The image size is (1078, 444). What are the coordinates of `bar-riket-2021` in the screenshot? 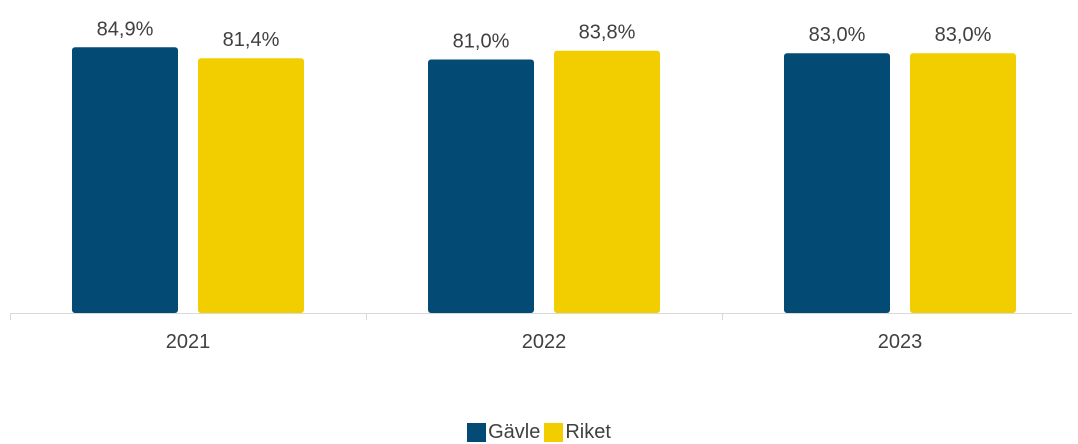 It's located at (251, 185).